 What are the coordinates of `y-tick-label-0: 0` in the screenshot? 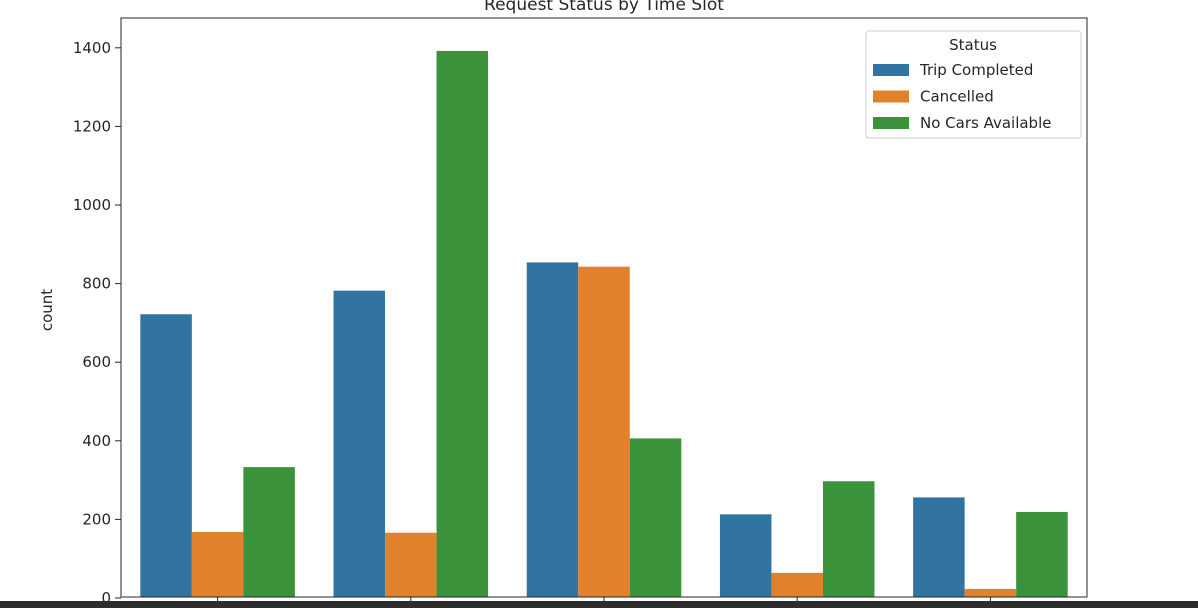 It's located at (106, 598).